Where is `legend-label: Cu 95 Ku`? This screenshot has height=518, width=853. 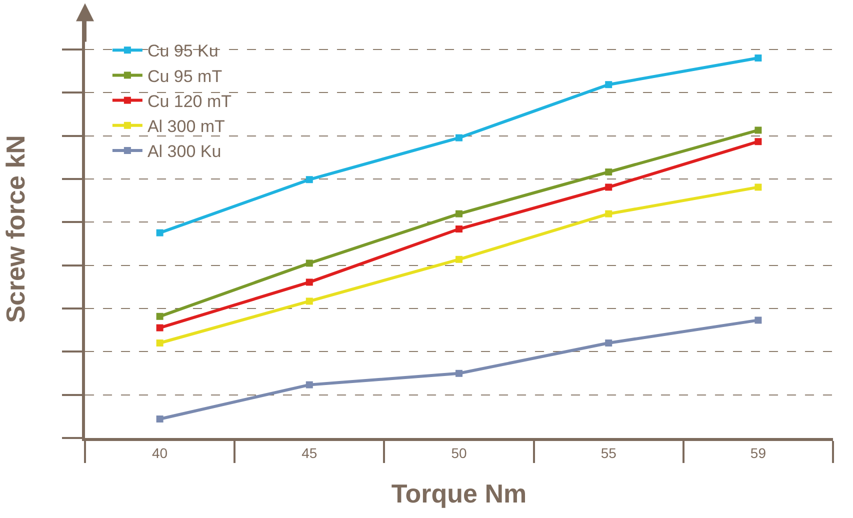 legend-label: Cu 95 Ku is located at coordinates (182, 51).